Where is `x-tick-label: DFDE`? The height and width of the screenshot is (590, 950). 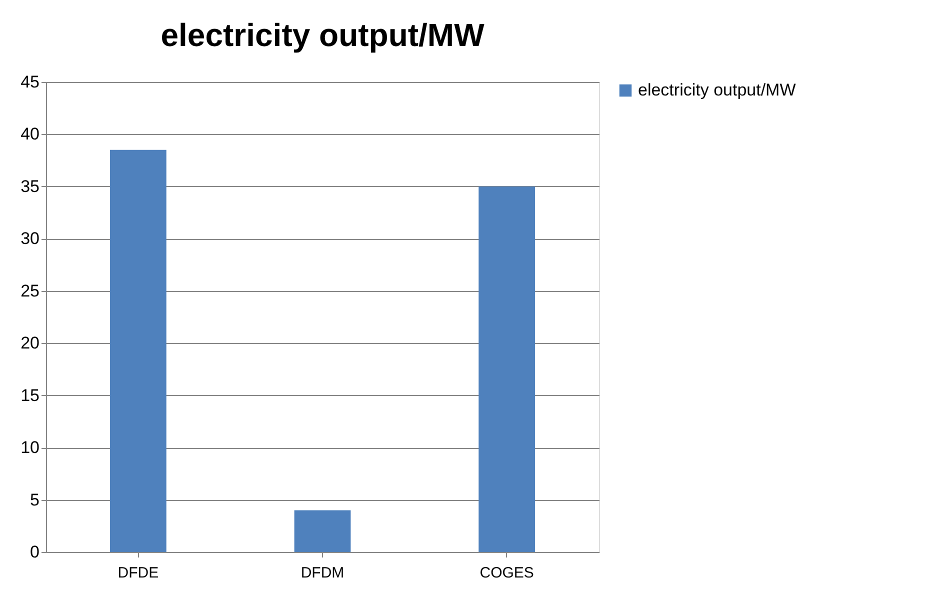 x-tick-label: DFDE is located at coordinates (138, 573).